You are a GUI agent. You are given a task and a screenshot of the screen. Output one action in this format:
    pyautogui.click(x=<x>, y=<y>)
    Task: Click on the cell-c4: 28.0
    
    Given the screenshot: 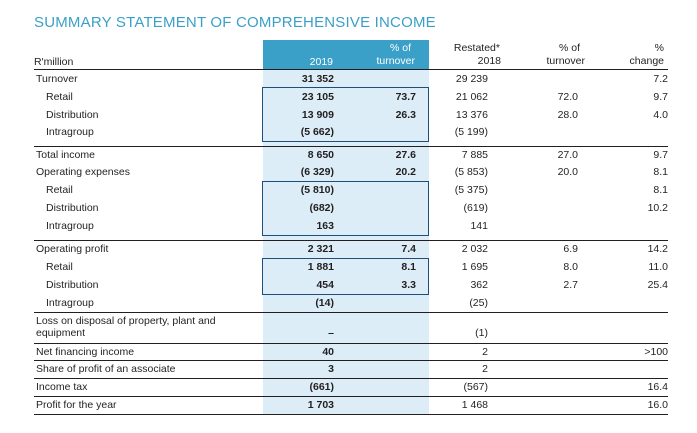 What is the action you would take?
    pyautogui.click(x=567, y=115)
    